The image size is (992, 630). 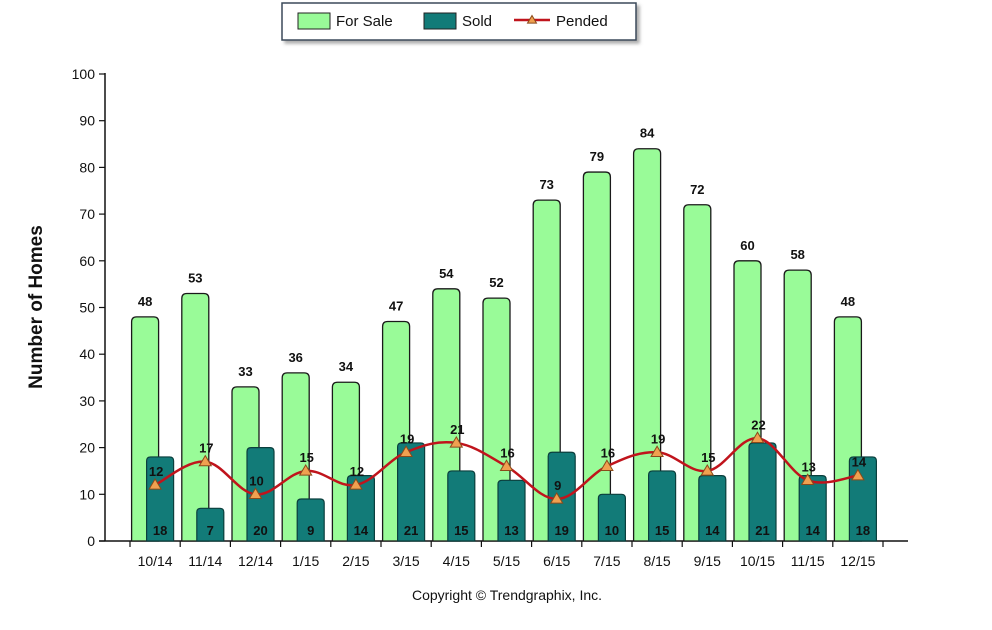 I want to click on legend-label: Sold, so click(x=477, y=21).